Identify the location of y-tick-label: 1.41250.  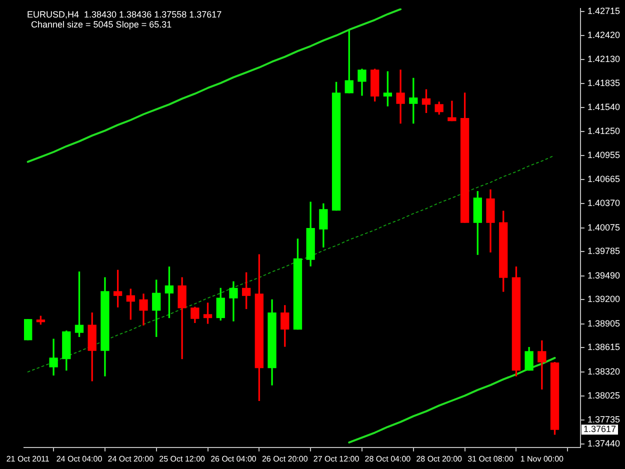
(603, 131).